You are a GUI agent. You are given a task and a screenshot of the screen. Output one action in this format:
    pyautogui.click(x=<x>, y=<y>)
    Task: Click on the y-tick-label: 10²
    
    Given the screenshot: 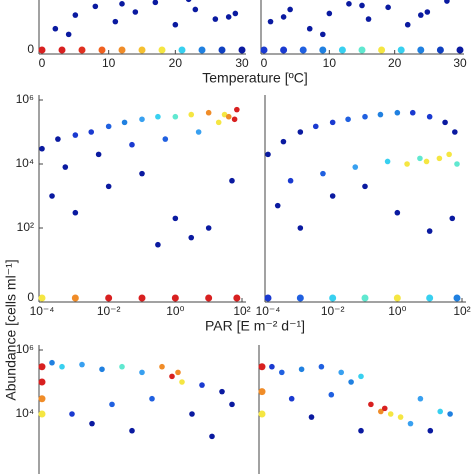 What is the action you would take?
    pyautogui.click(x=25, y=227)
    